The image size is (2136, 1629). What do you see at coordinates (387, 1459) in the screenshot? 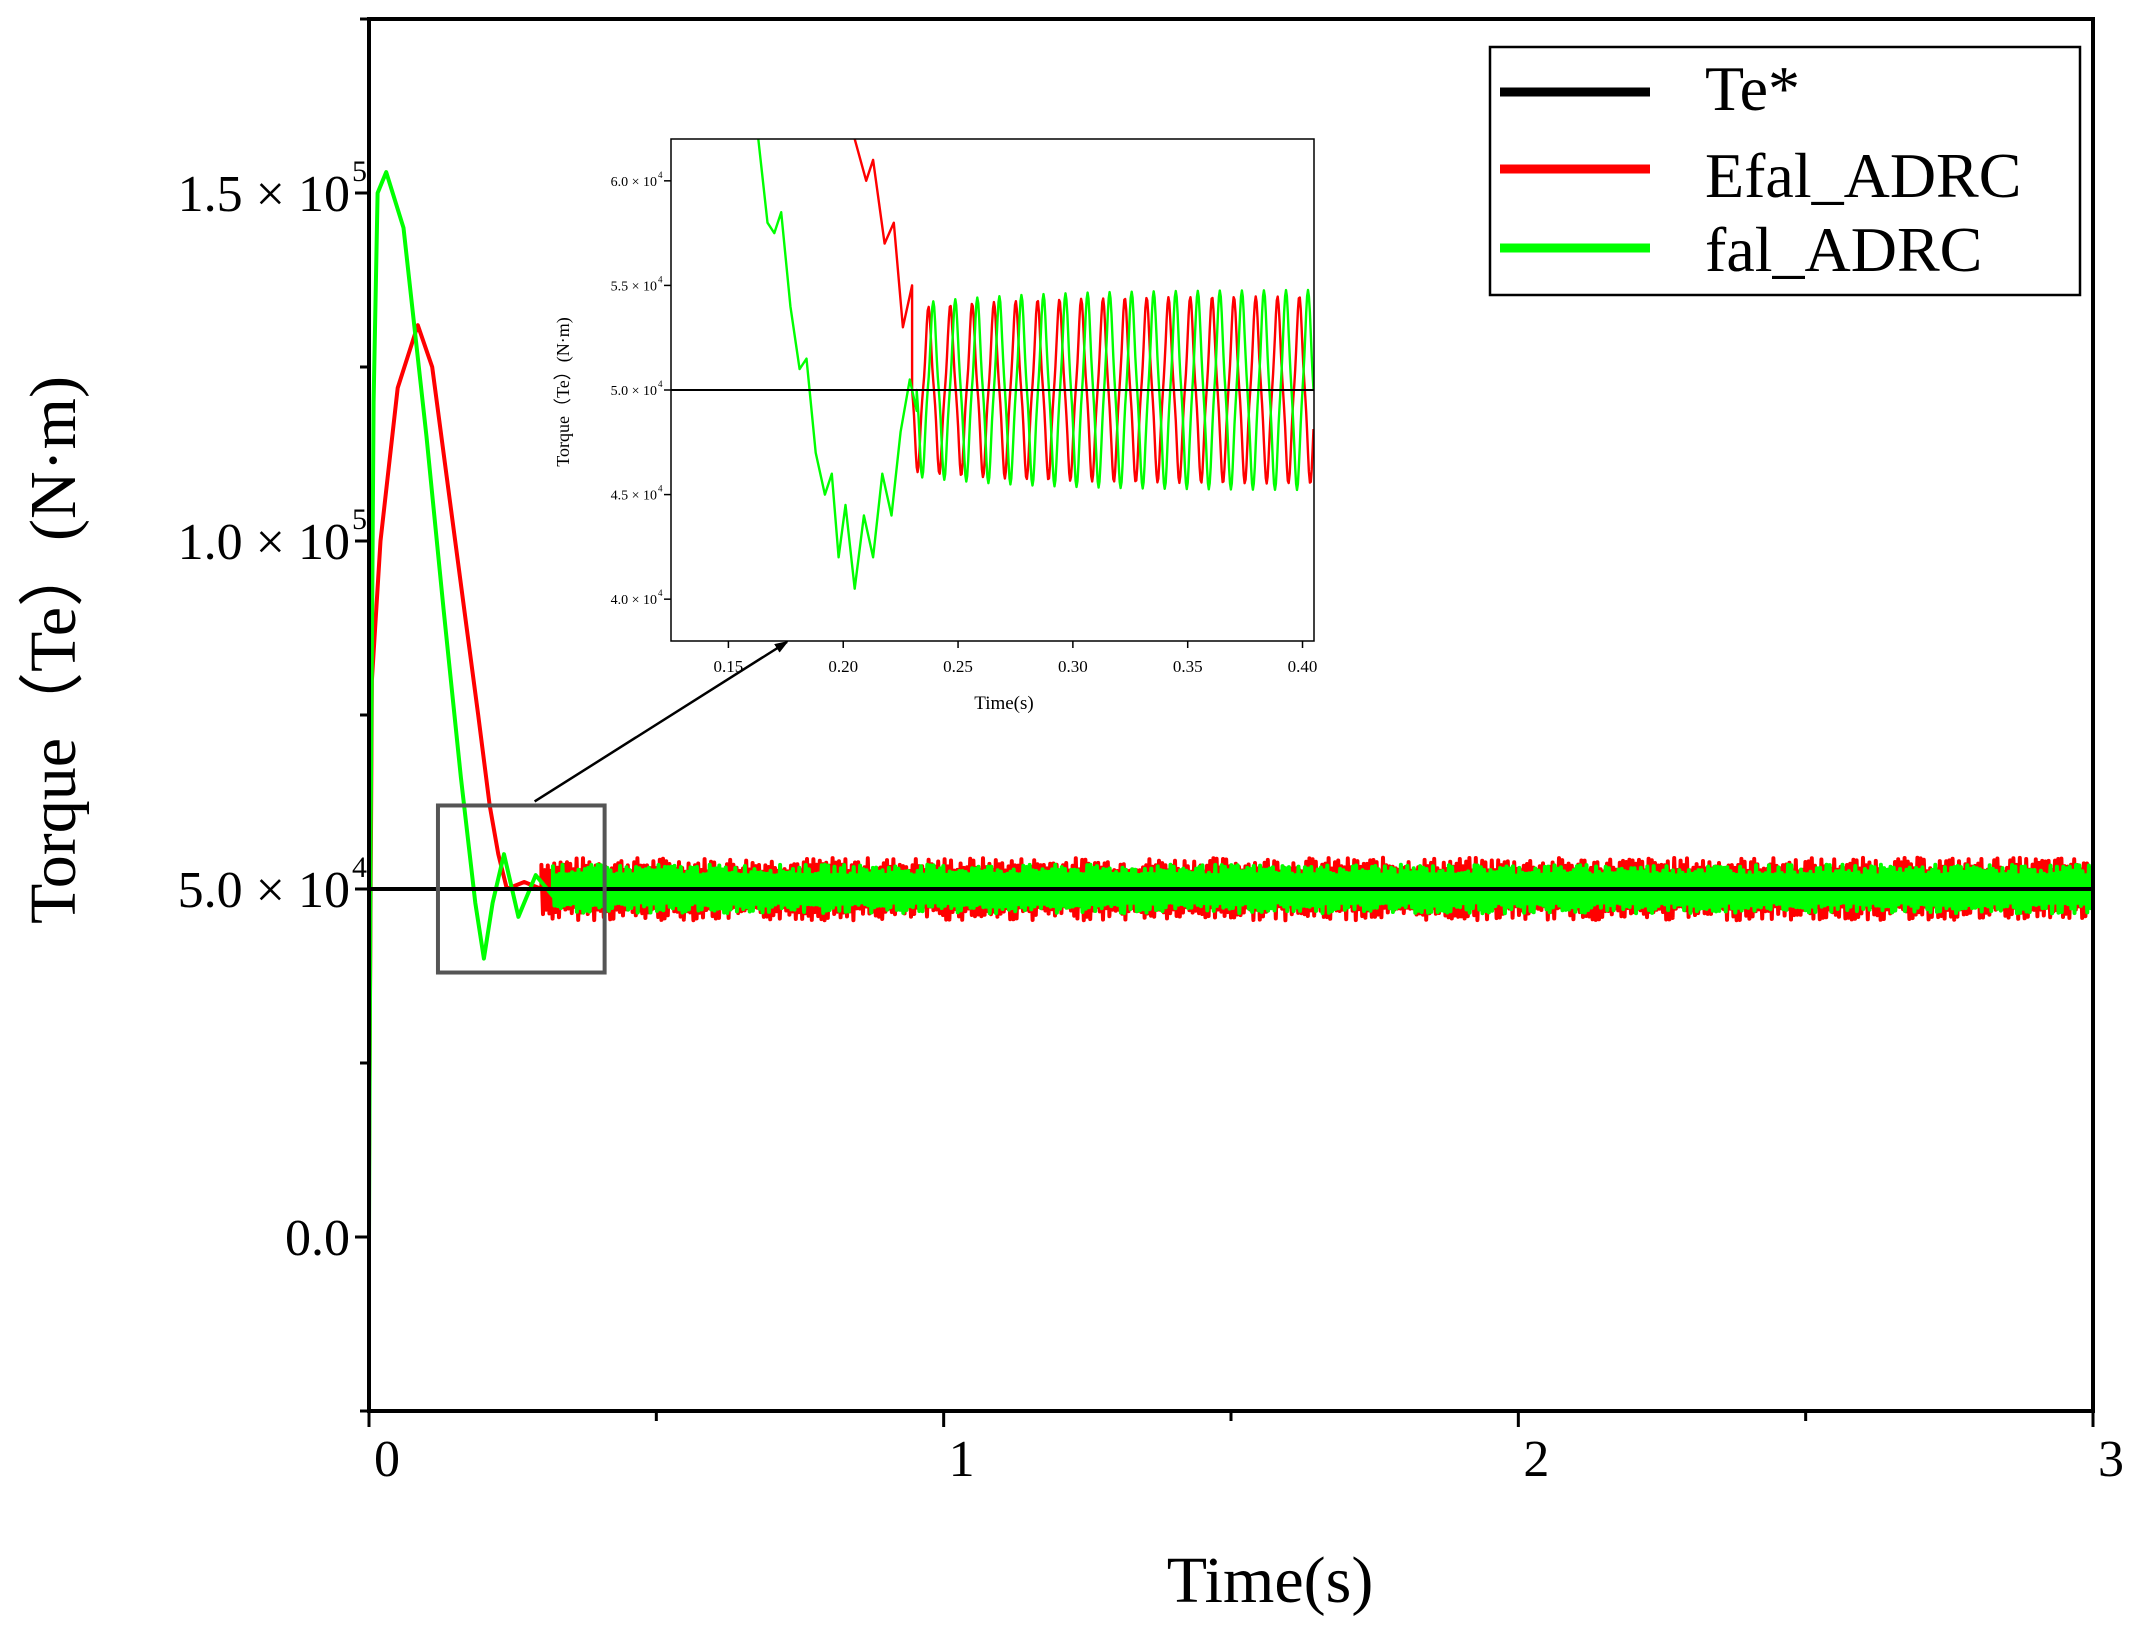
I see `x-tick-label: 0` at bounding box center [387, 1459].